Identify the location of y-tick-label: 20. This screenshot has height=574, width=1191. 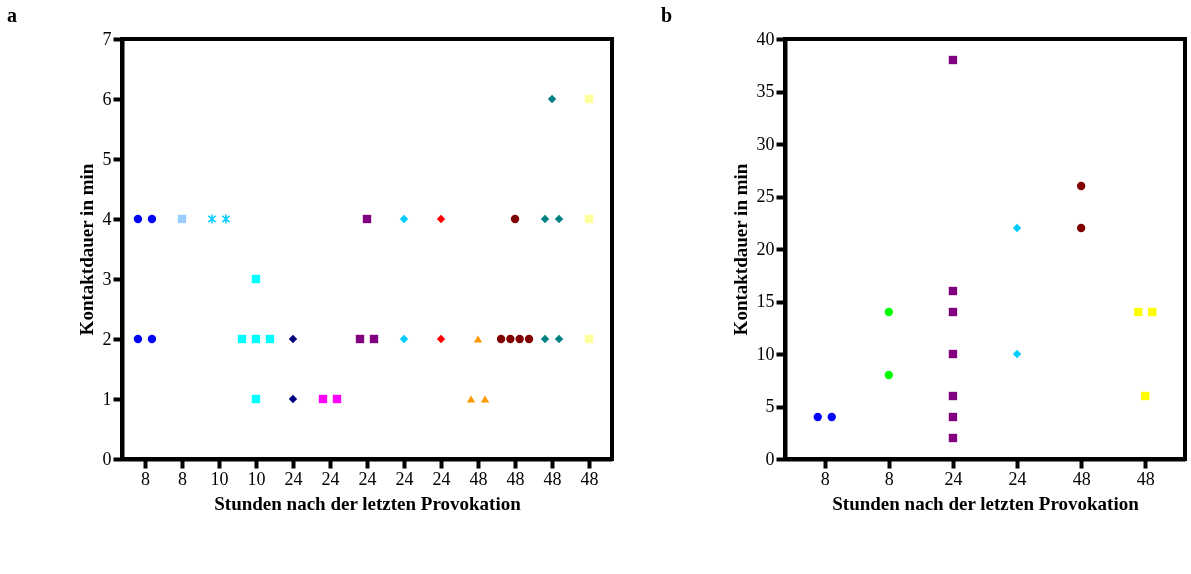
(765, 248).